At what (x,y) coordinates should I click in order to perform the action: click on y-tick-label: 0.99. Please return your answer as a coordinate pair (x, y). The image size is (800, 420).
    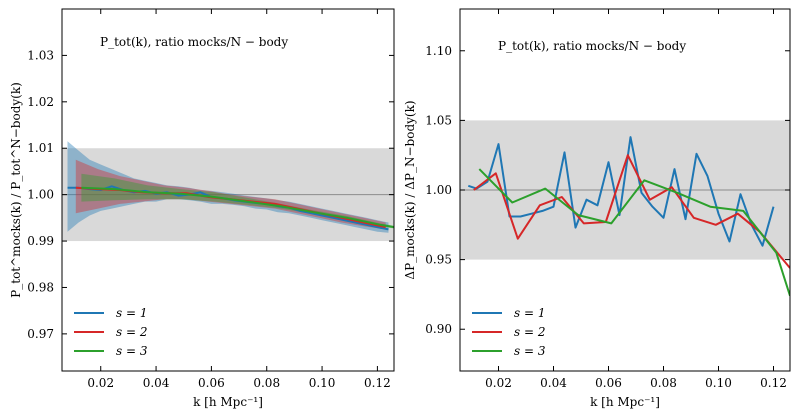
    Looking at the image, I should click on (40, 241).